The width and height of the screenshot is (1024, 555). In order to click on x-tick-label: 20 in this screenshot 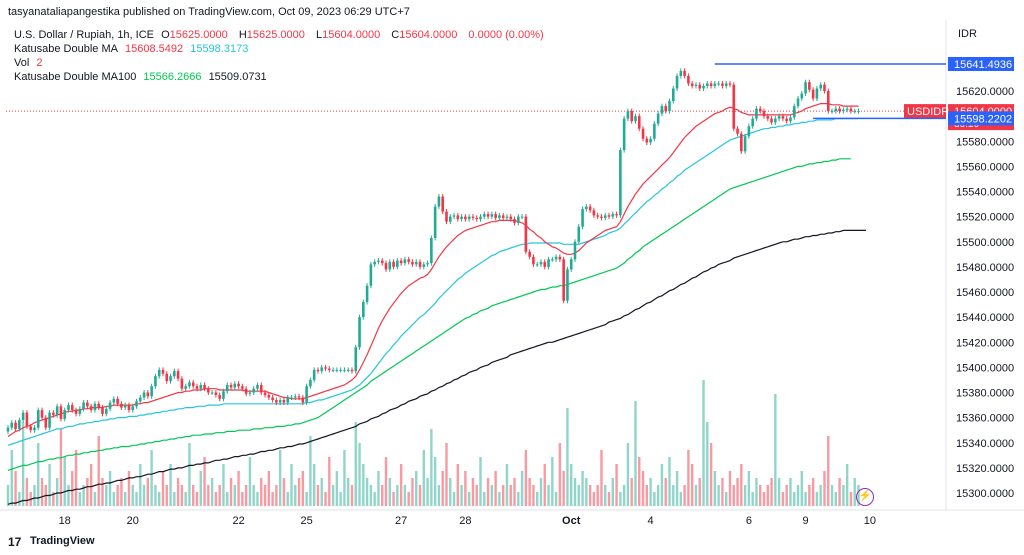, I will do `click(133, 521)`.